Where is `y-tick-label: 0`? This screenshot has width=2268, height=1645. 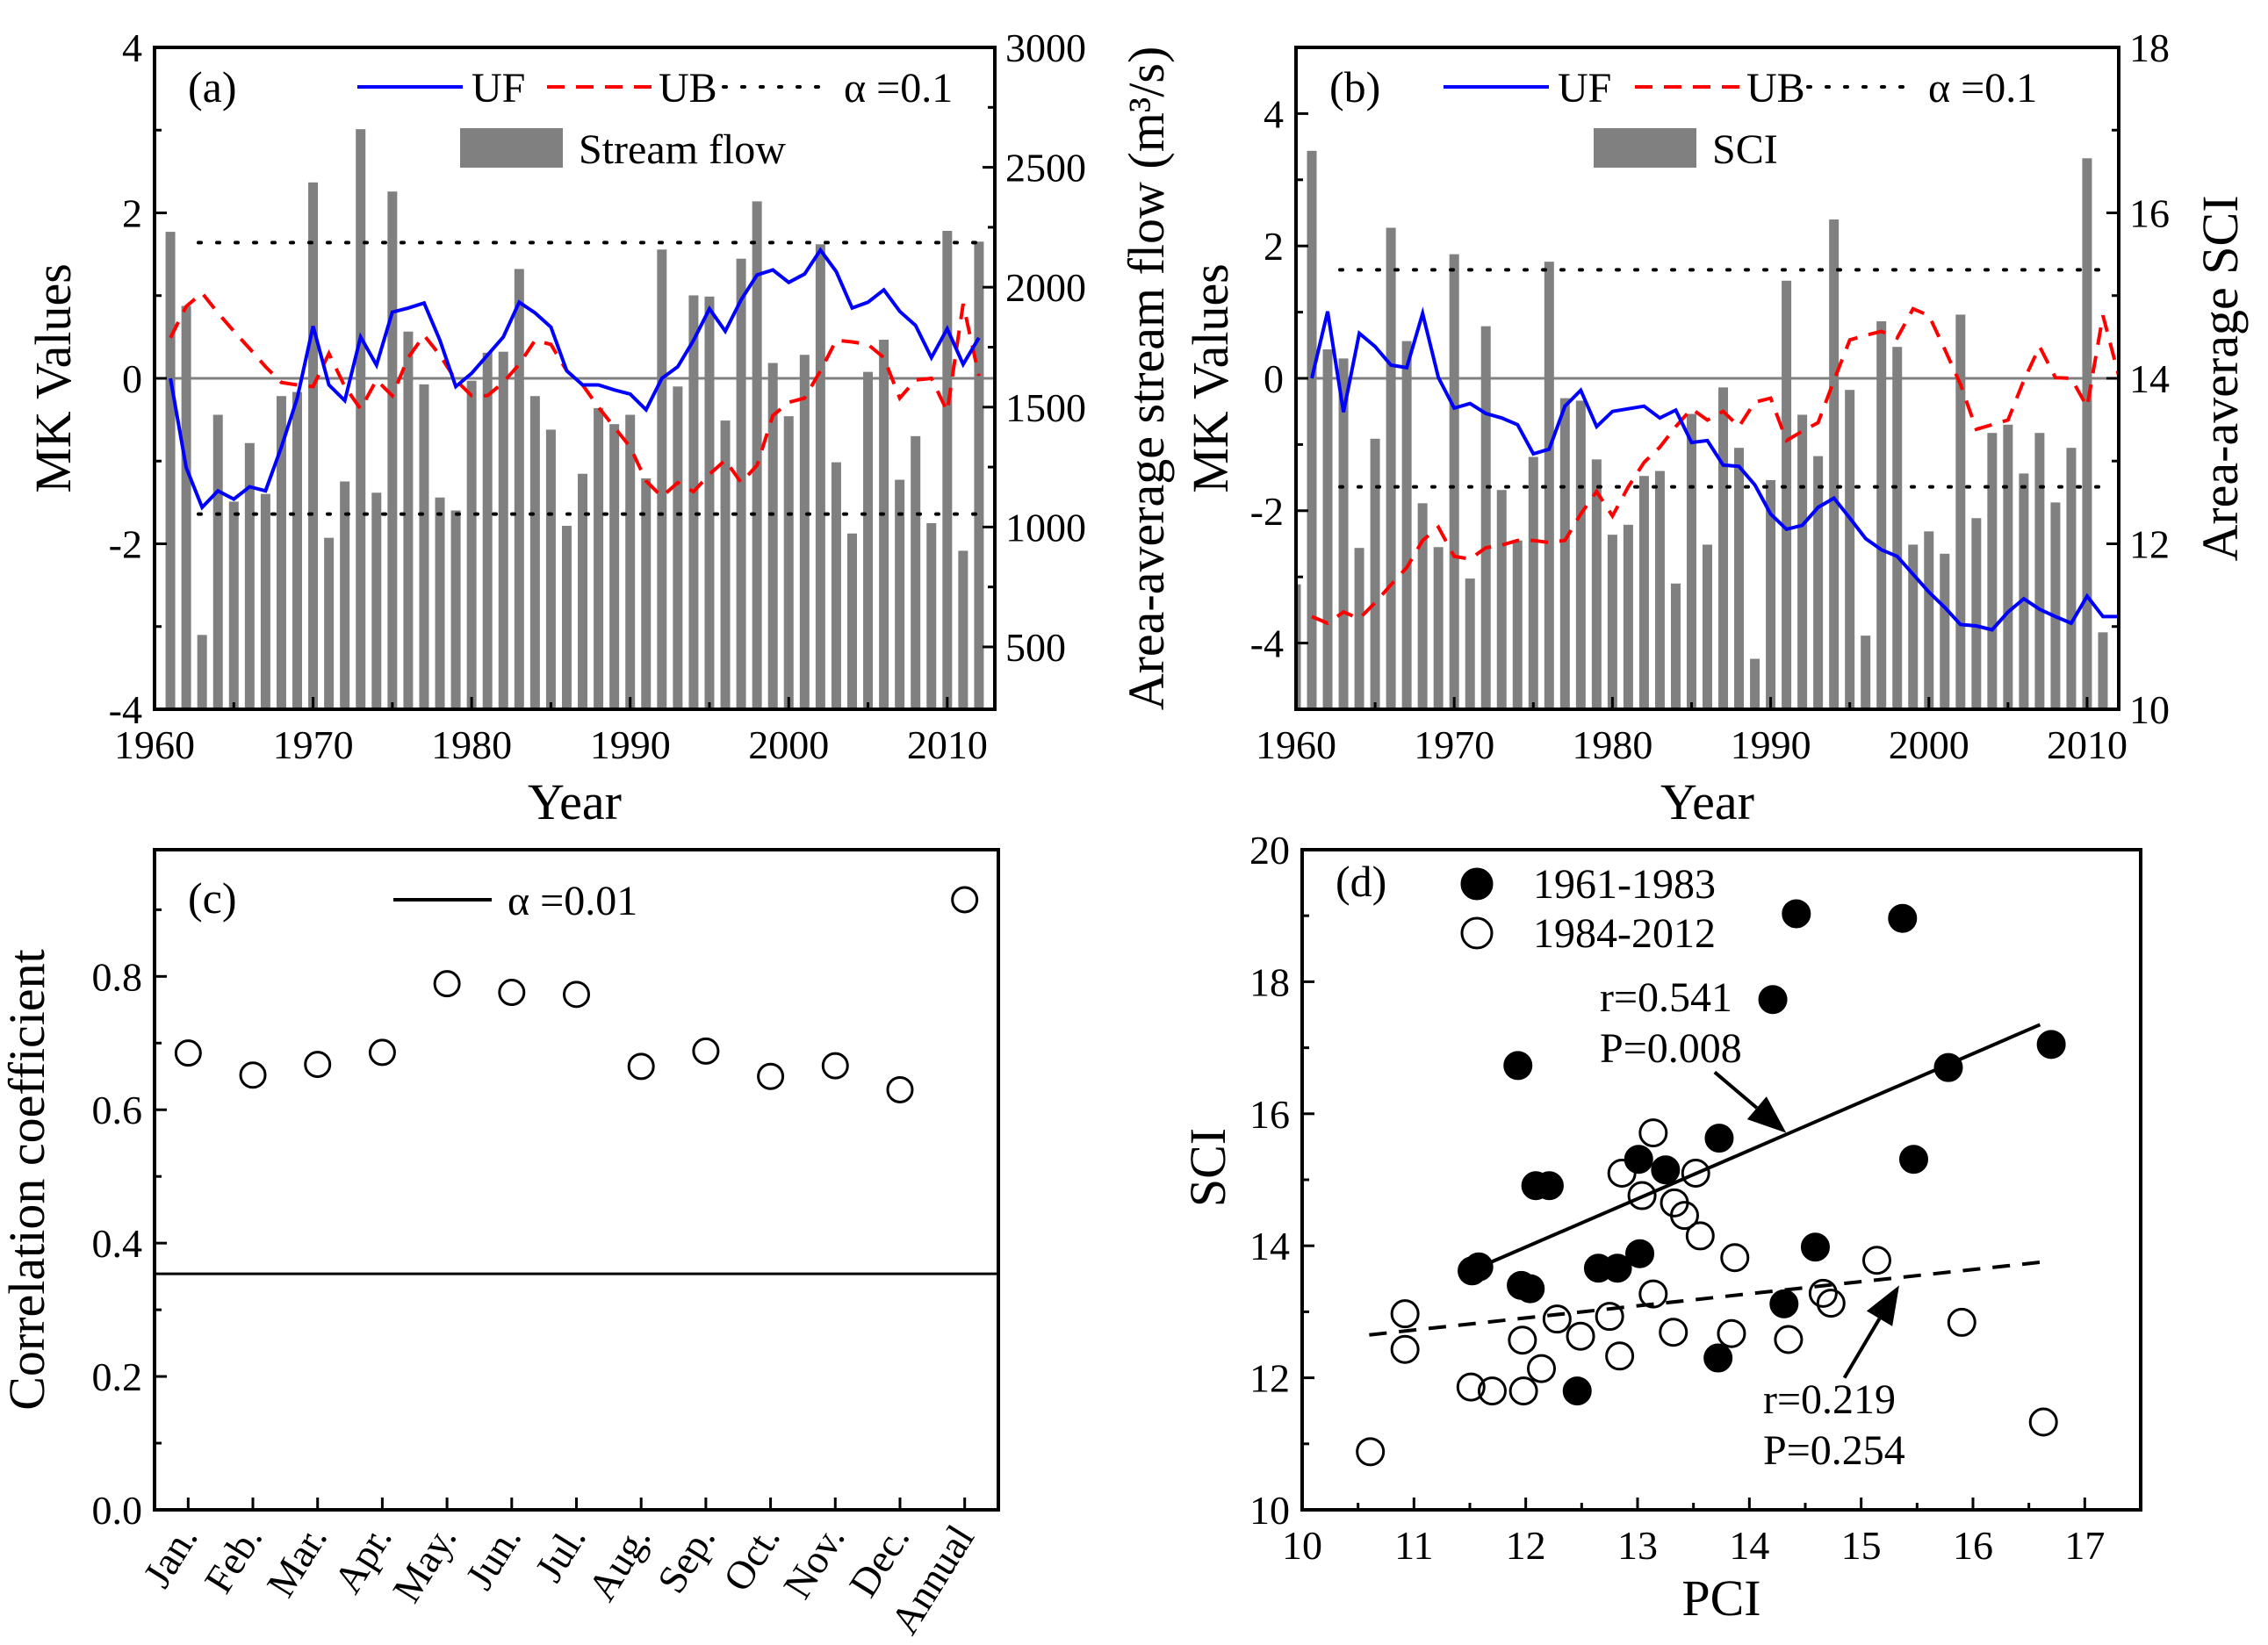
y-tick-label: 0 is located at coordinates (1274, 379).